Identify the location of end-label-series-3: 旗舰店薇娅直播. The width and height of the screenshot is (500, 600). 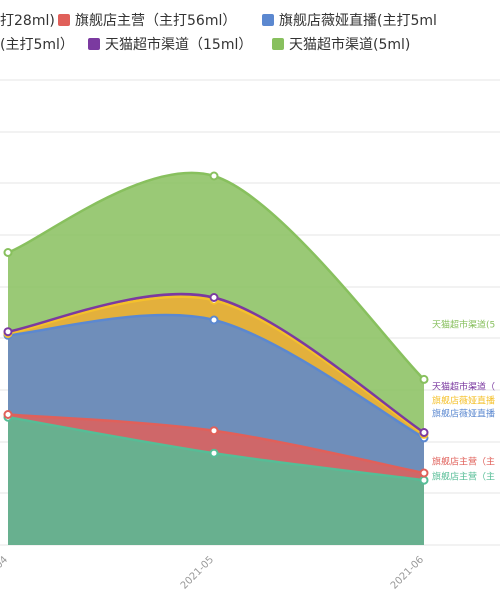
(463, 401).